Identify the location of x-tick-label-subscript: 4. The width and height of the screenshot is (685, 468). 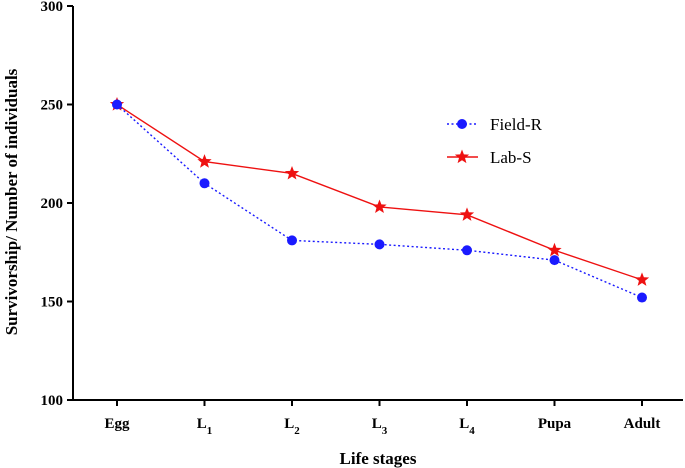
(472, 431).